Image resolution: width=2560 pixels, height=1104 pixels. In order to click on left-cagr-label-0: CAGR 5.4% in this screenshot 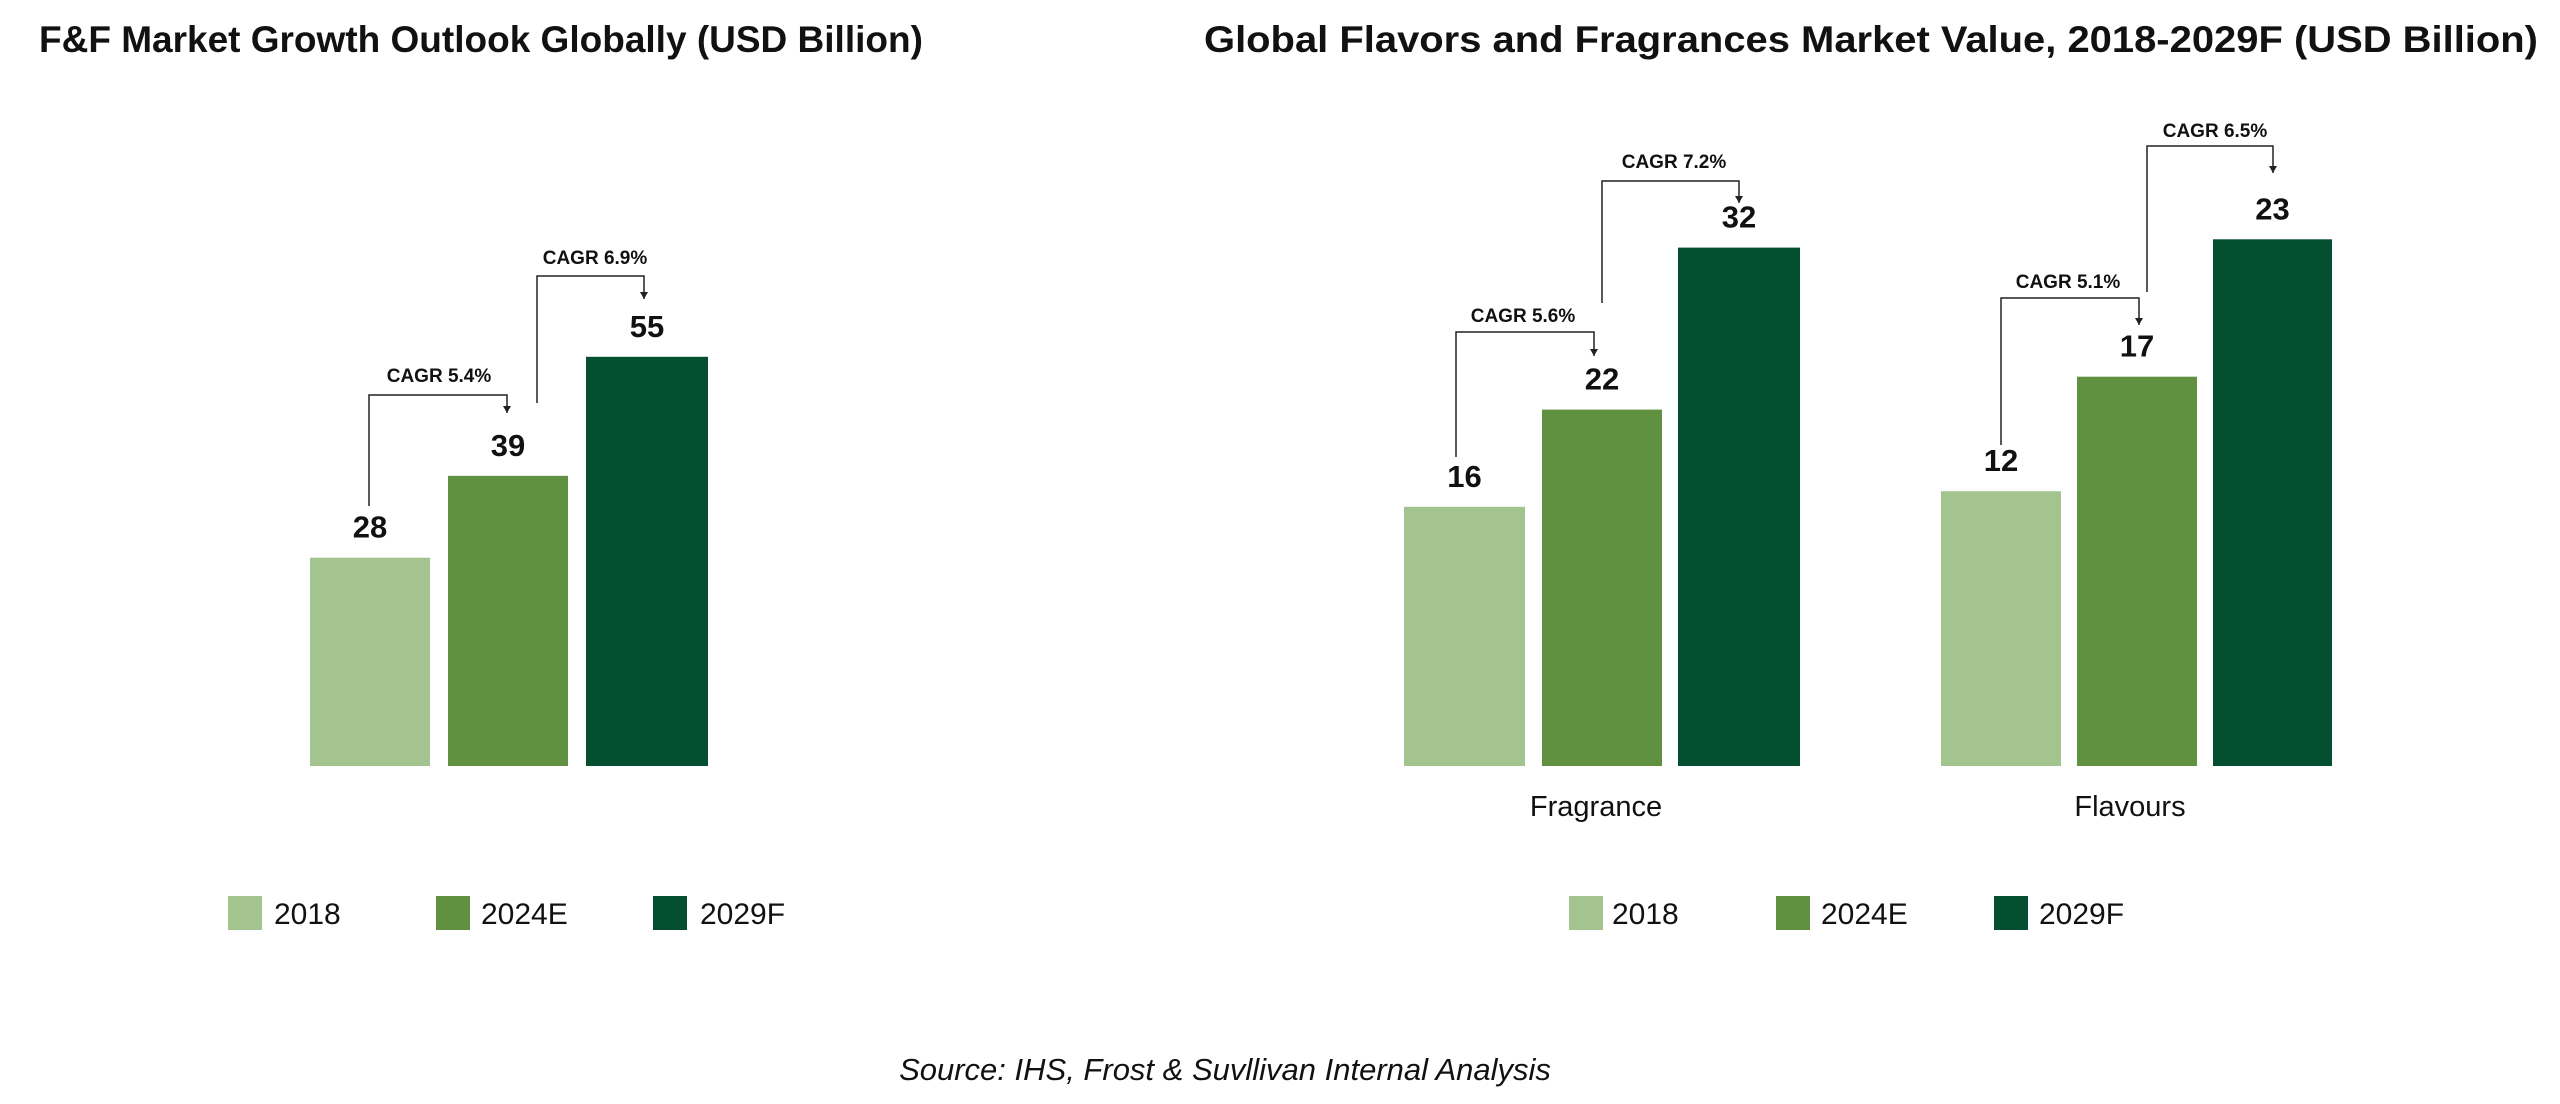, I will do `click(439, 376)`.